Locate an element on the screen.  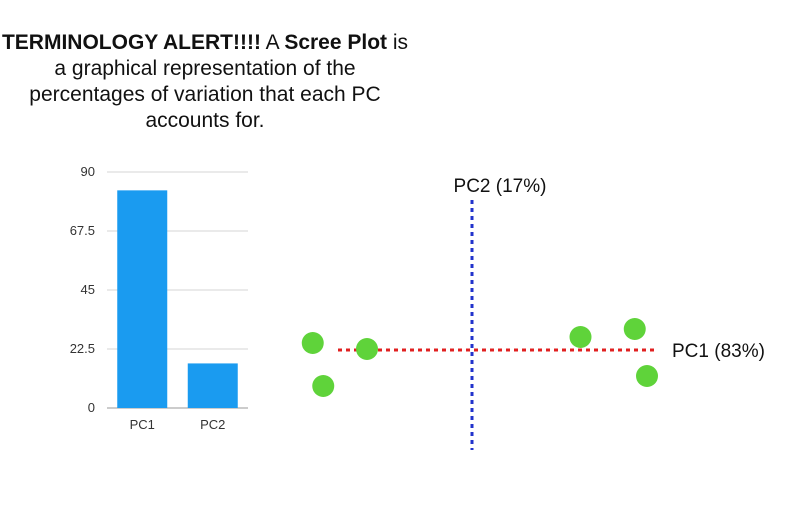
x-tick-label: PC1 is located at coordinates (142, 424).